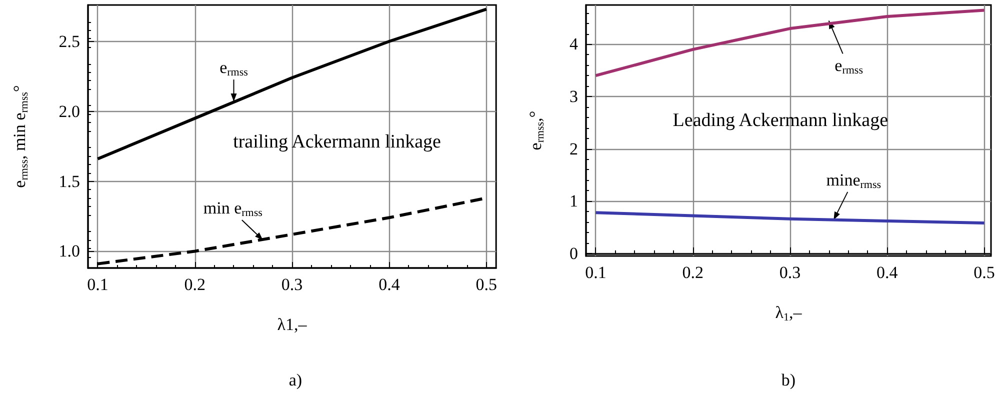 The height and width of the screenshot is (402, 1000). I want to click on y-axis-title: ermss, min ermss°, so click(20, 136).